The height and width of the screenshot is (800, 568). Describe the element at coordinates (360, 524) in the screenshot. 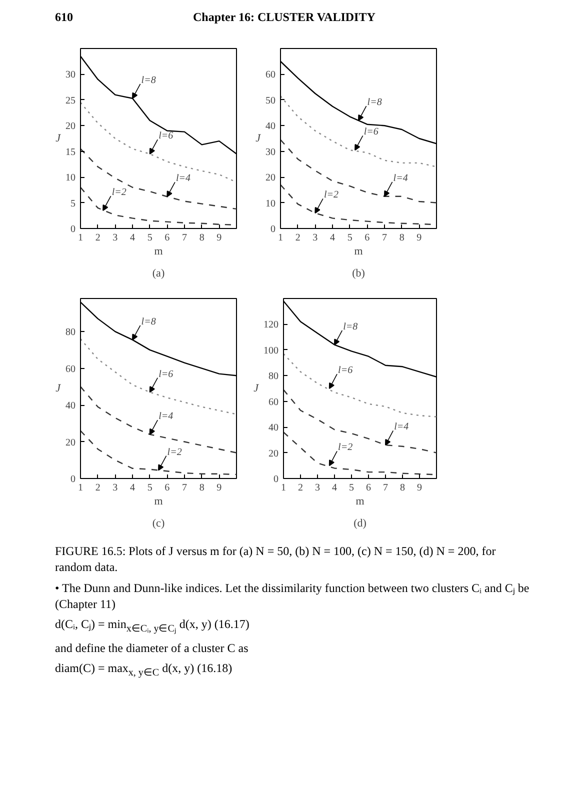

I see `text: (d)` at that location.